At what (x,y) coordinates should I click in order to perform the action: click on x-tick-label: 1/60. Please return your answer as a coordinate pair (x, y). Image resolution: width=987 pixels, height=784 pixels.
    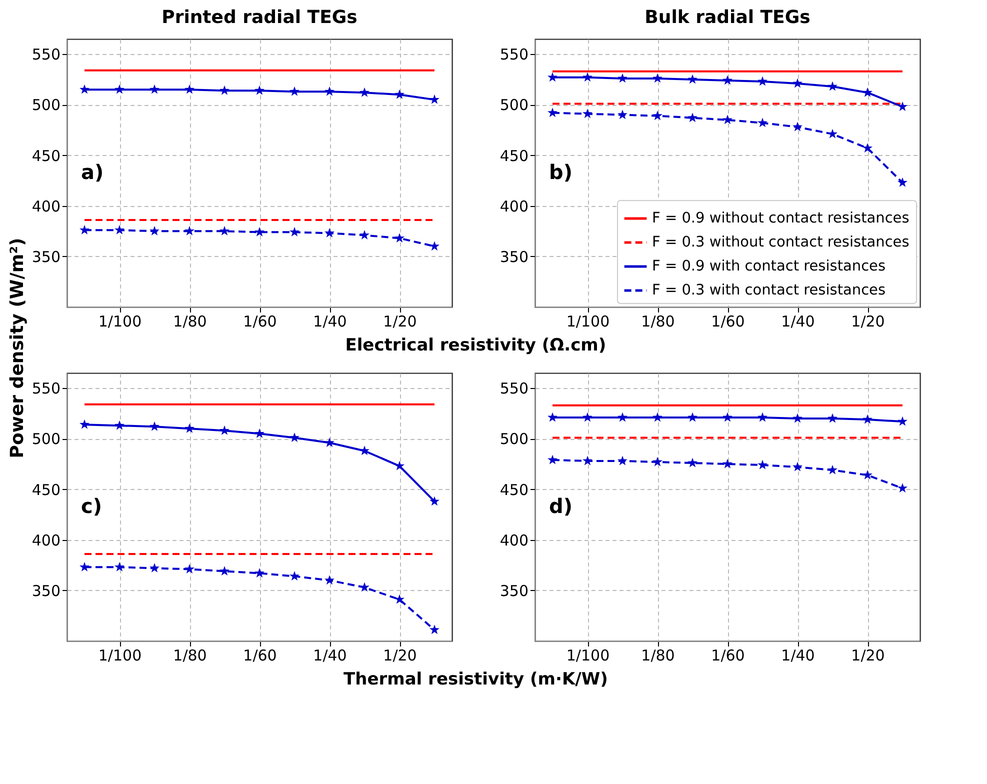
    Looking at the image, I should click on (728, 321).